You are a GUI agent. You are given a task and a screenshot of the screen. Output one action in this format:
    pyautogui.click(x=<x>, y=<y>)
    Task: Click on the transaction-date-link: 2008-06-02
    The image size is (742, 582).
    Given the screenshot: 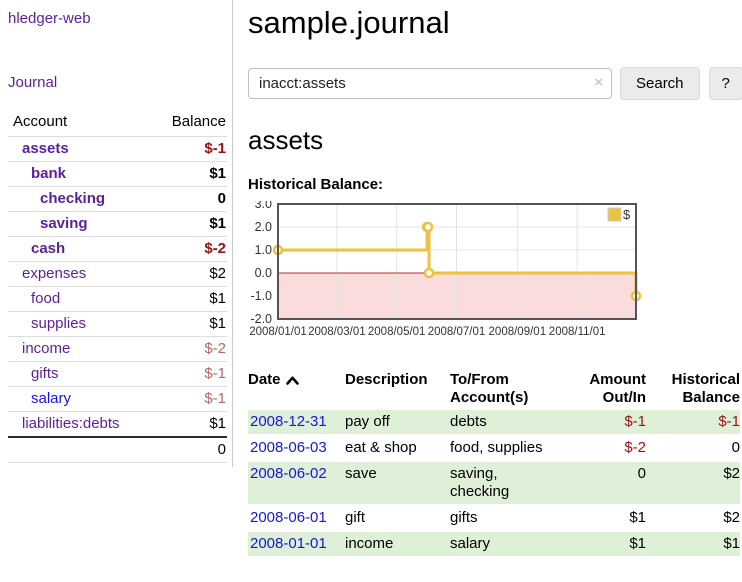 What is the action you would take?
    pyautogui.click(x=288, y=473)
    